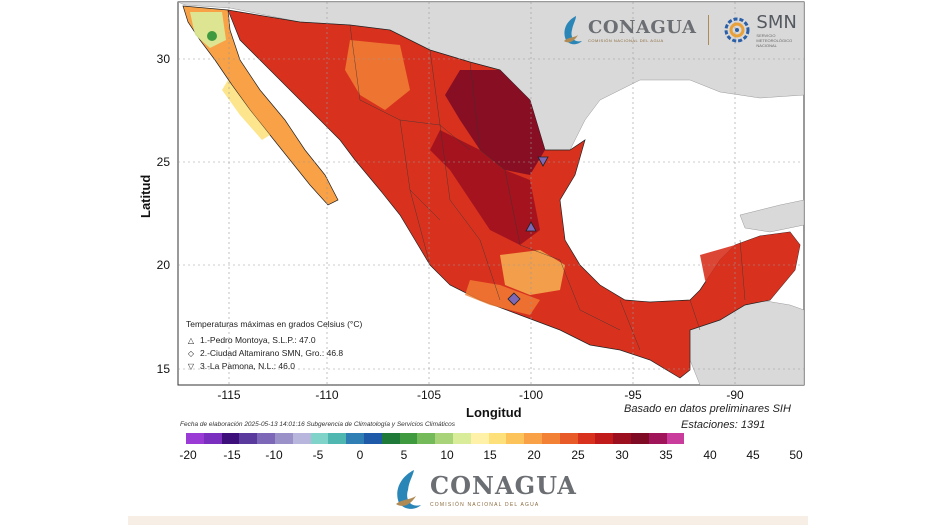  What do you see at coordinates (531, 395) in the screenshot?
I see `x-tick-label: -100` at bounding box center [531, 395].